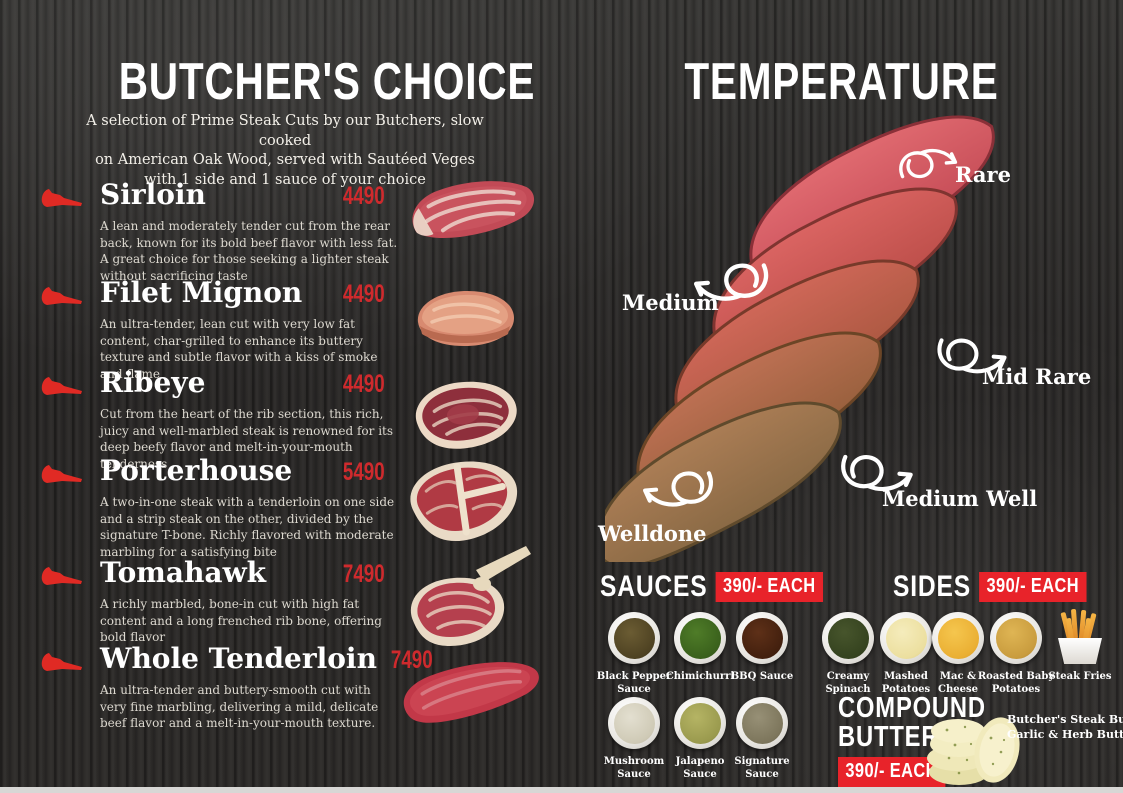 Image resolution: width=1123 pixels, height=793 pixels. I want to click on sauce-chimichurri: Chimichurri, so click(700, 647).